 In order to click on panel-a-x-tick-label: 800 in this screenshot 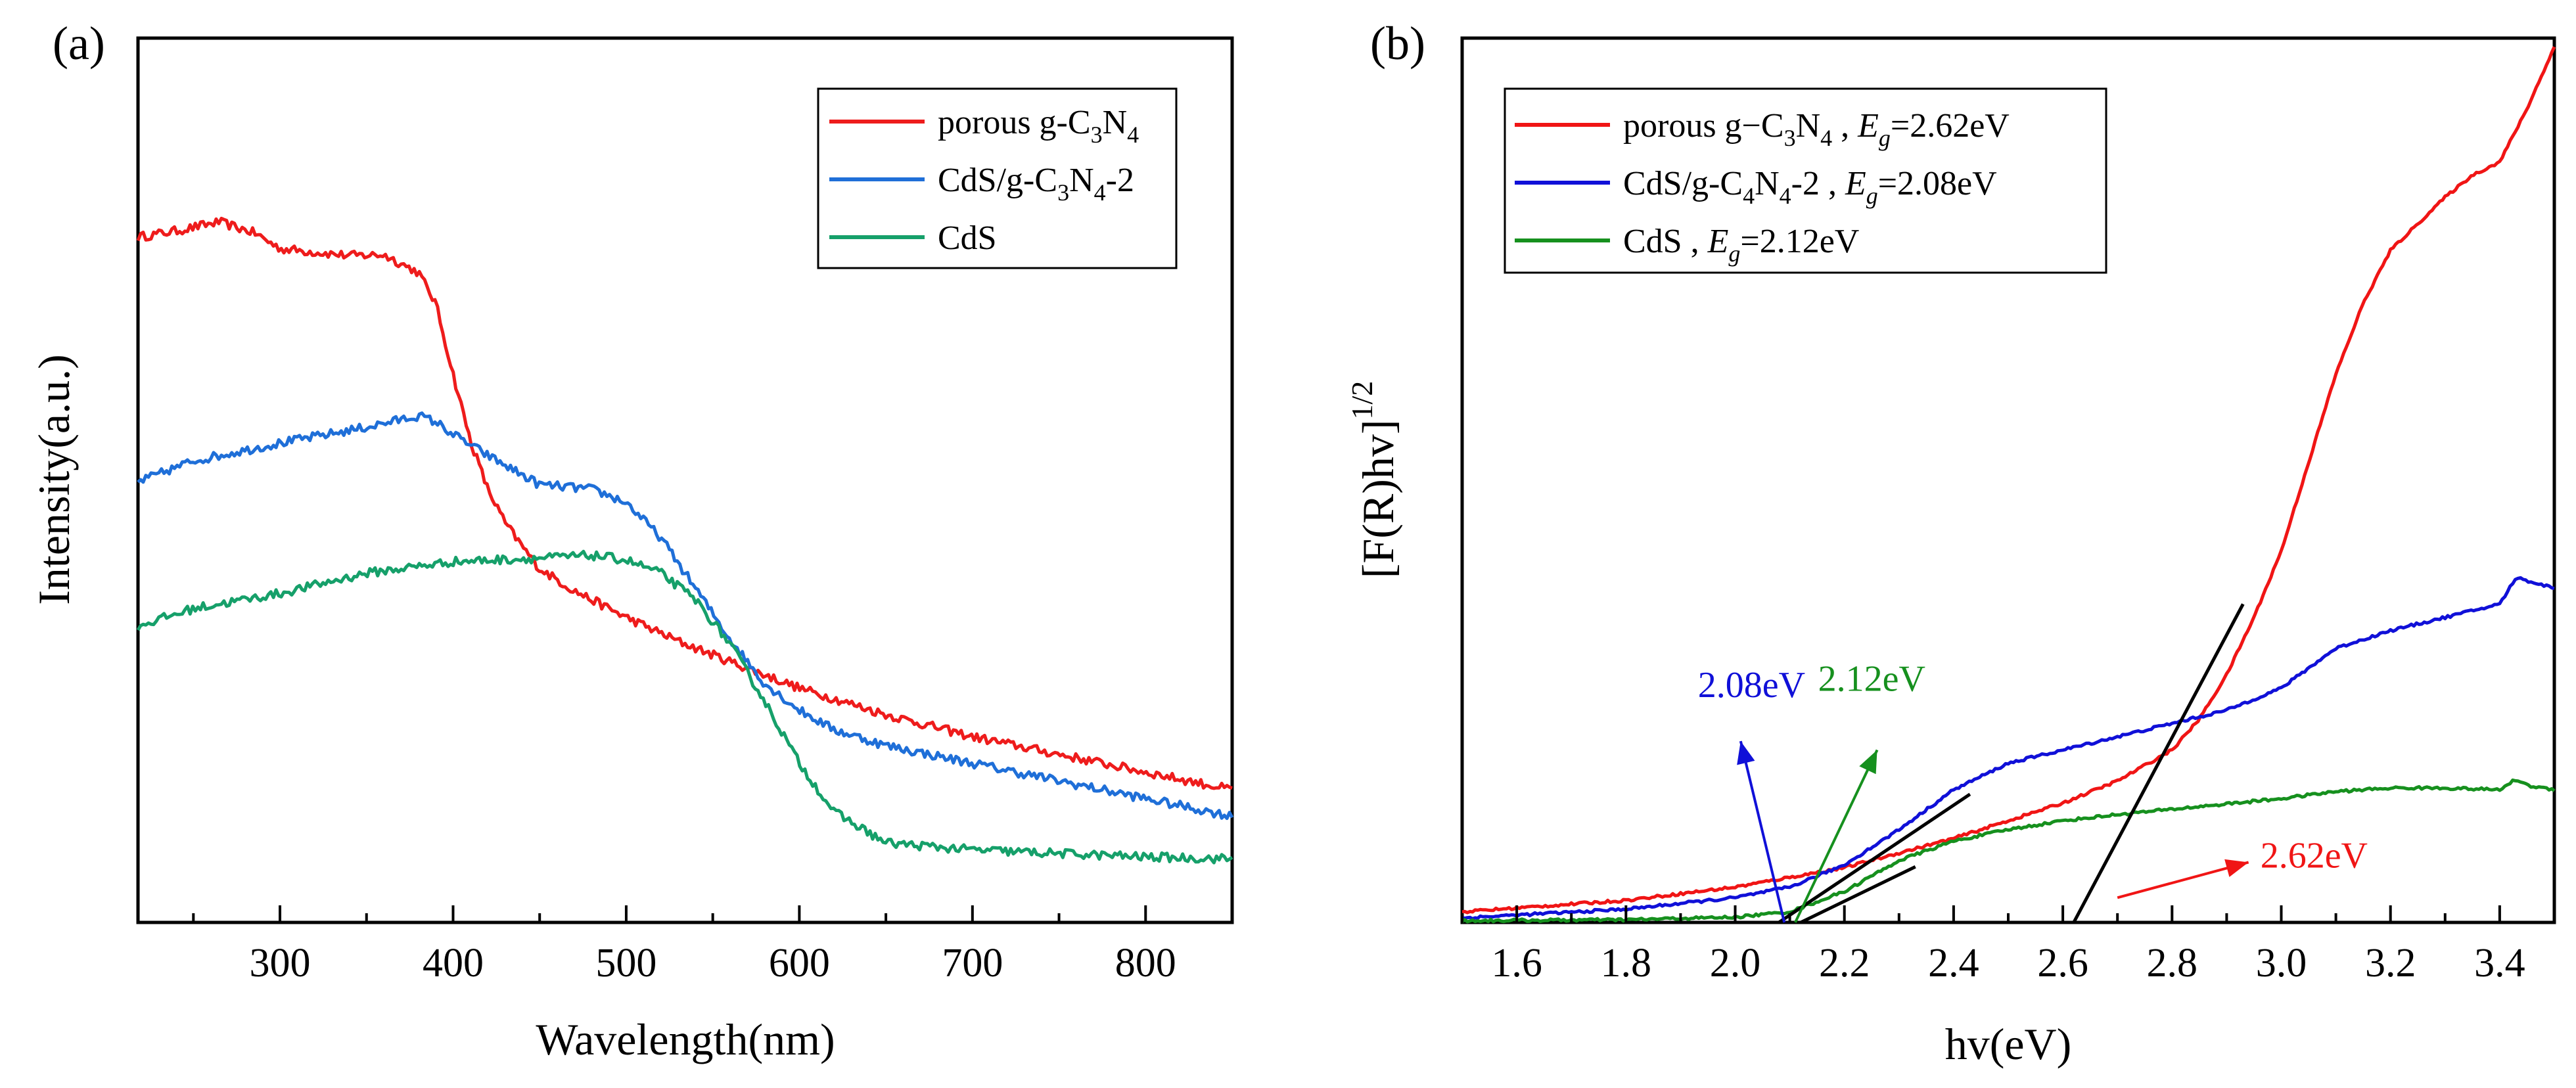, I will do `click(1145, 963)`.